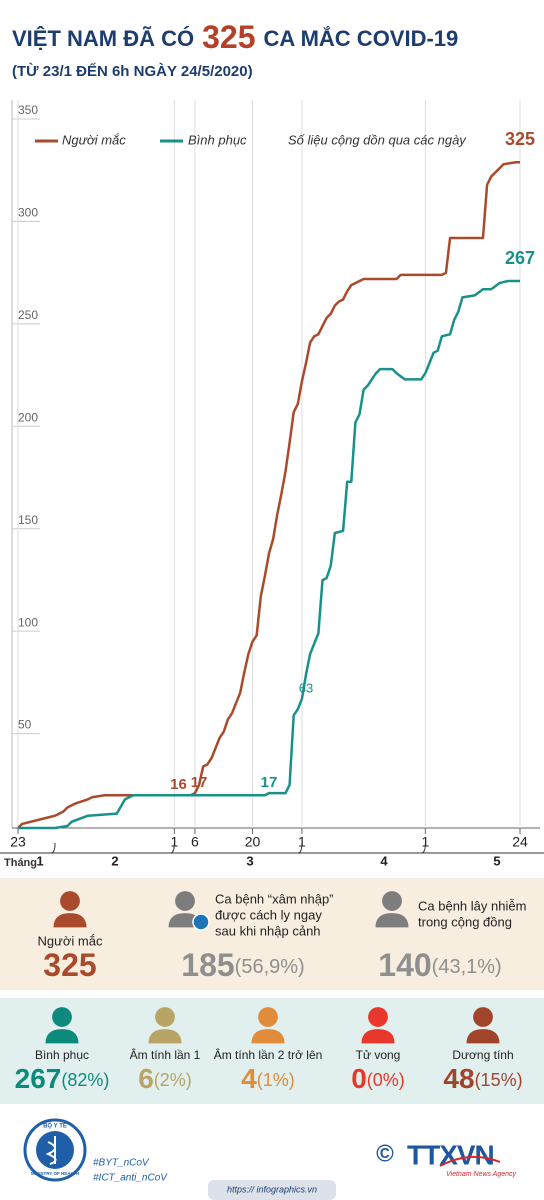 The width and height of the screenshot is (544, 1200). I want to click on copyright: ©, so click(385, 1153).